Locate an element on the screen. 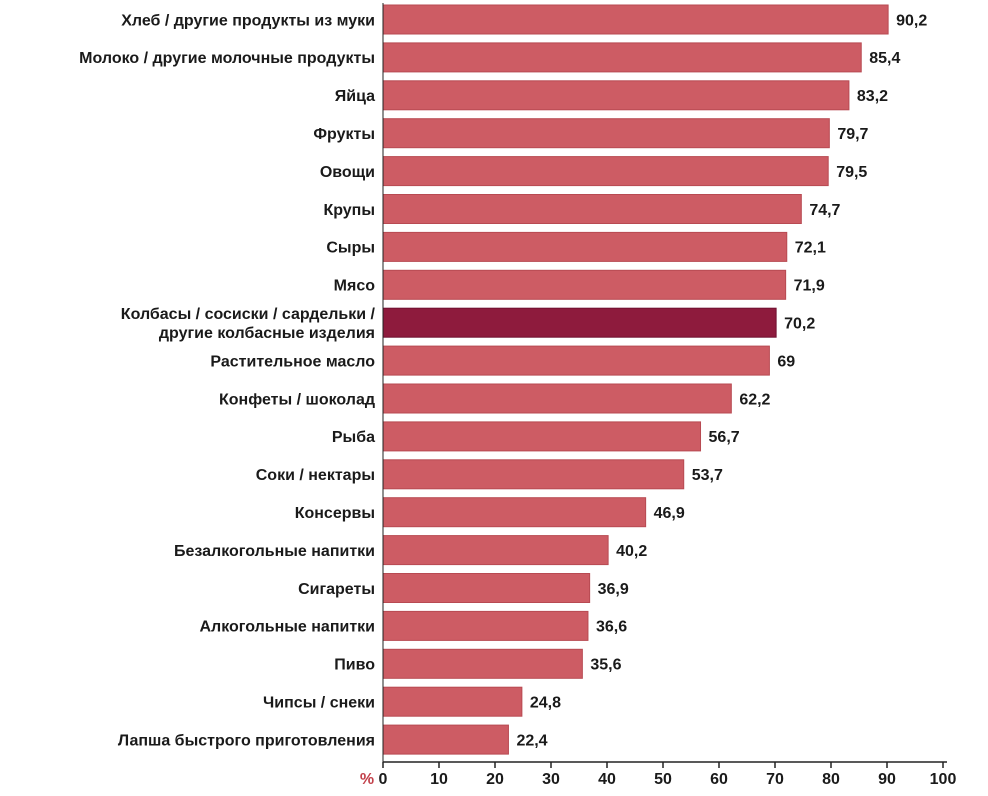 The image size is (988, 796). value-label: 62,2 is located at coordinates (754, 399).